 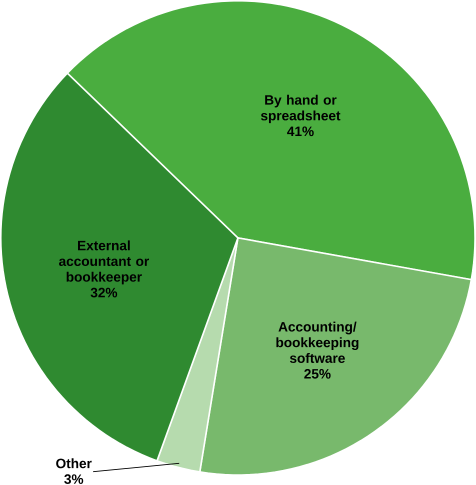 What do you see at coordinates (300, 131) in the screenshot?
I see `data-label: 41%` at bounding box center [300, 131].